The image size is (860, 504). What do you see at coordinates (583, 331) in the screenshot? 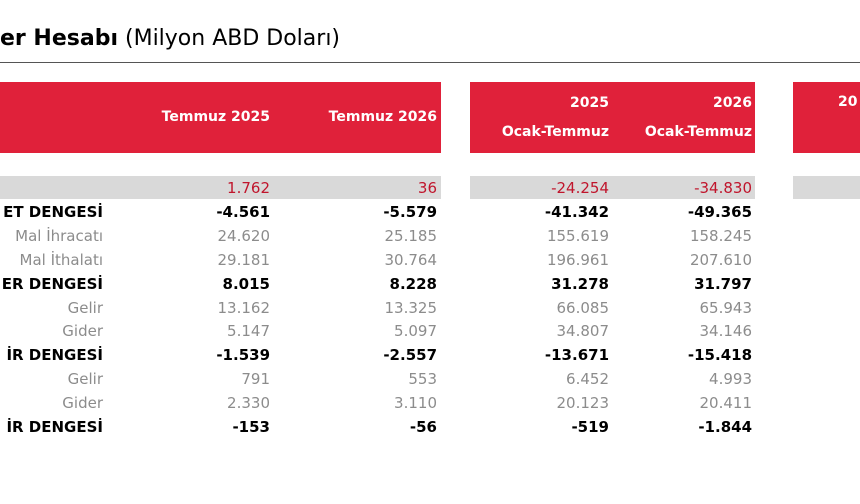
I see `cell: 34.807` at bounding box center [583, 331].